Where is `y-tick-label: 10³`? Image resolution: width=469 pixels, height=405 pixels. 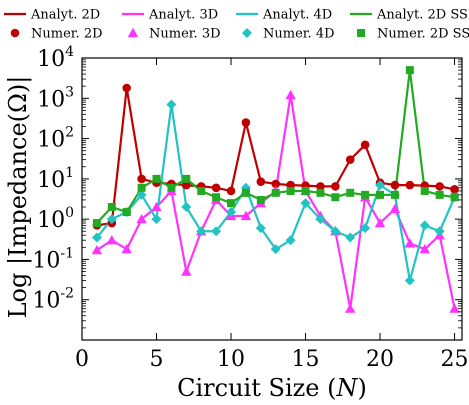 y-tick-label: 10³ is located at coordinates (55, 98).